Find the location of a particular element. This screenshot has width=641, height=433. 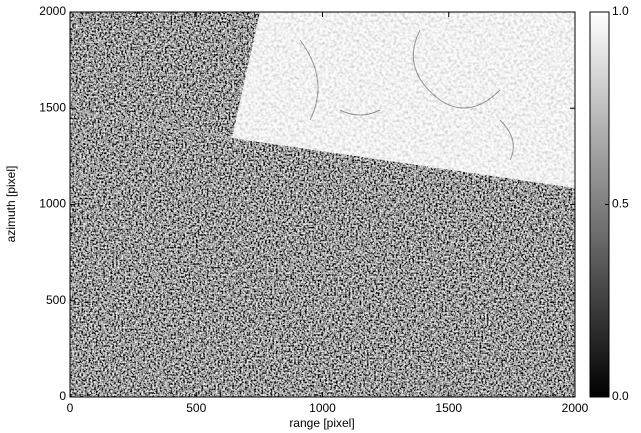

faint-edge is located at coordinates (151, 124).